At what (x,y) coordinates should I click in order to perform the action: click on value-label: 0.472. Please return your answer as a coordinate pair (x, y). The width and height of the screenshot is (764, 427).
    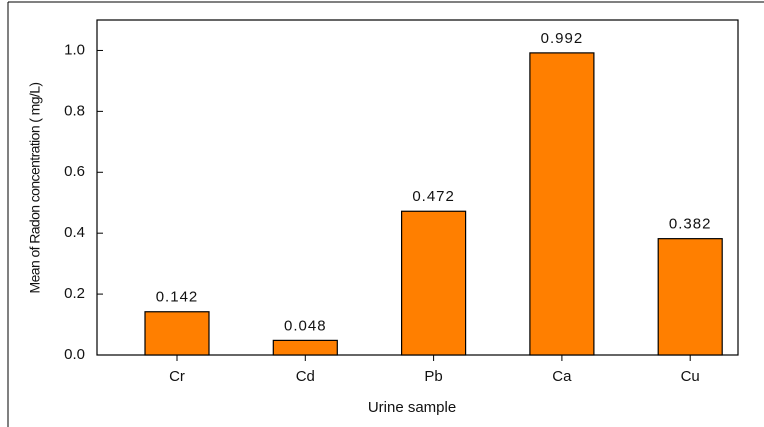
    Looking at the image, I should click on (433, 196).